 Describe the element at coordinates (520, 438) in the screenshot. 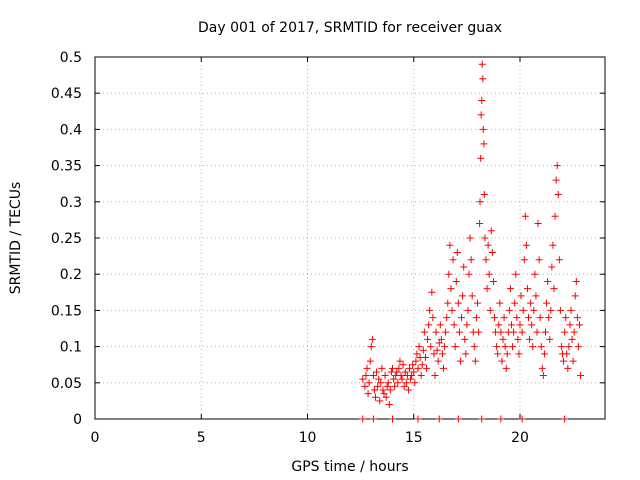

I see `x-tick-label: 20` at that location.